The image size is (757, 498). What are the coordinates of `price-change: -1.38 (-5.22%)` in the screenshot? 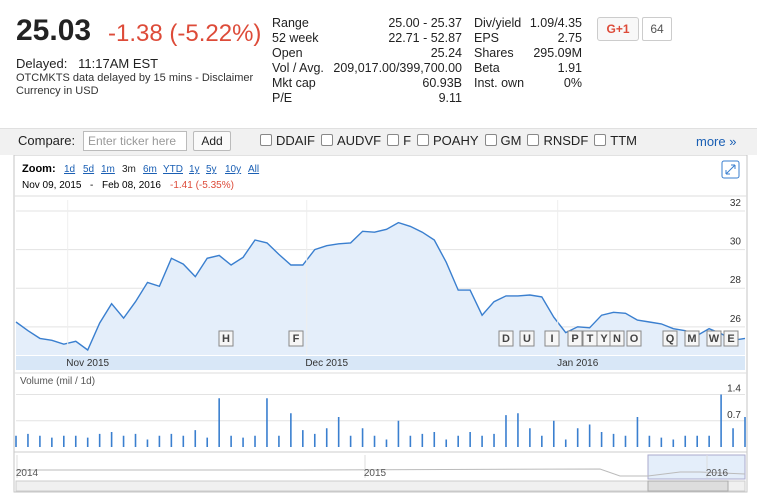 It's located at (185, 33).